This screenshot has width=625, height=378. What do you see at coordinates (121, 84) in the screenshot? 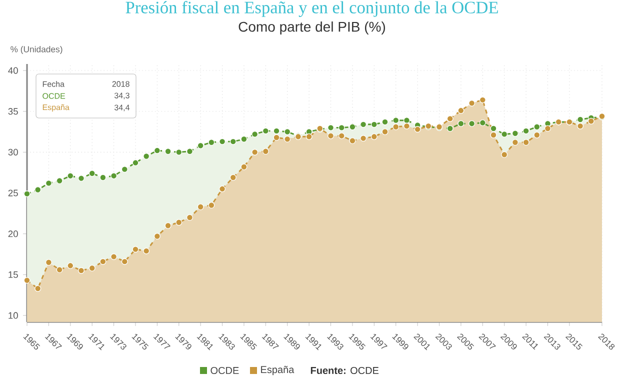
I see `annotation: 2018` at bounding box center [121, 84].